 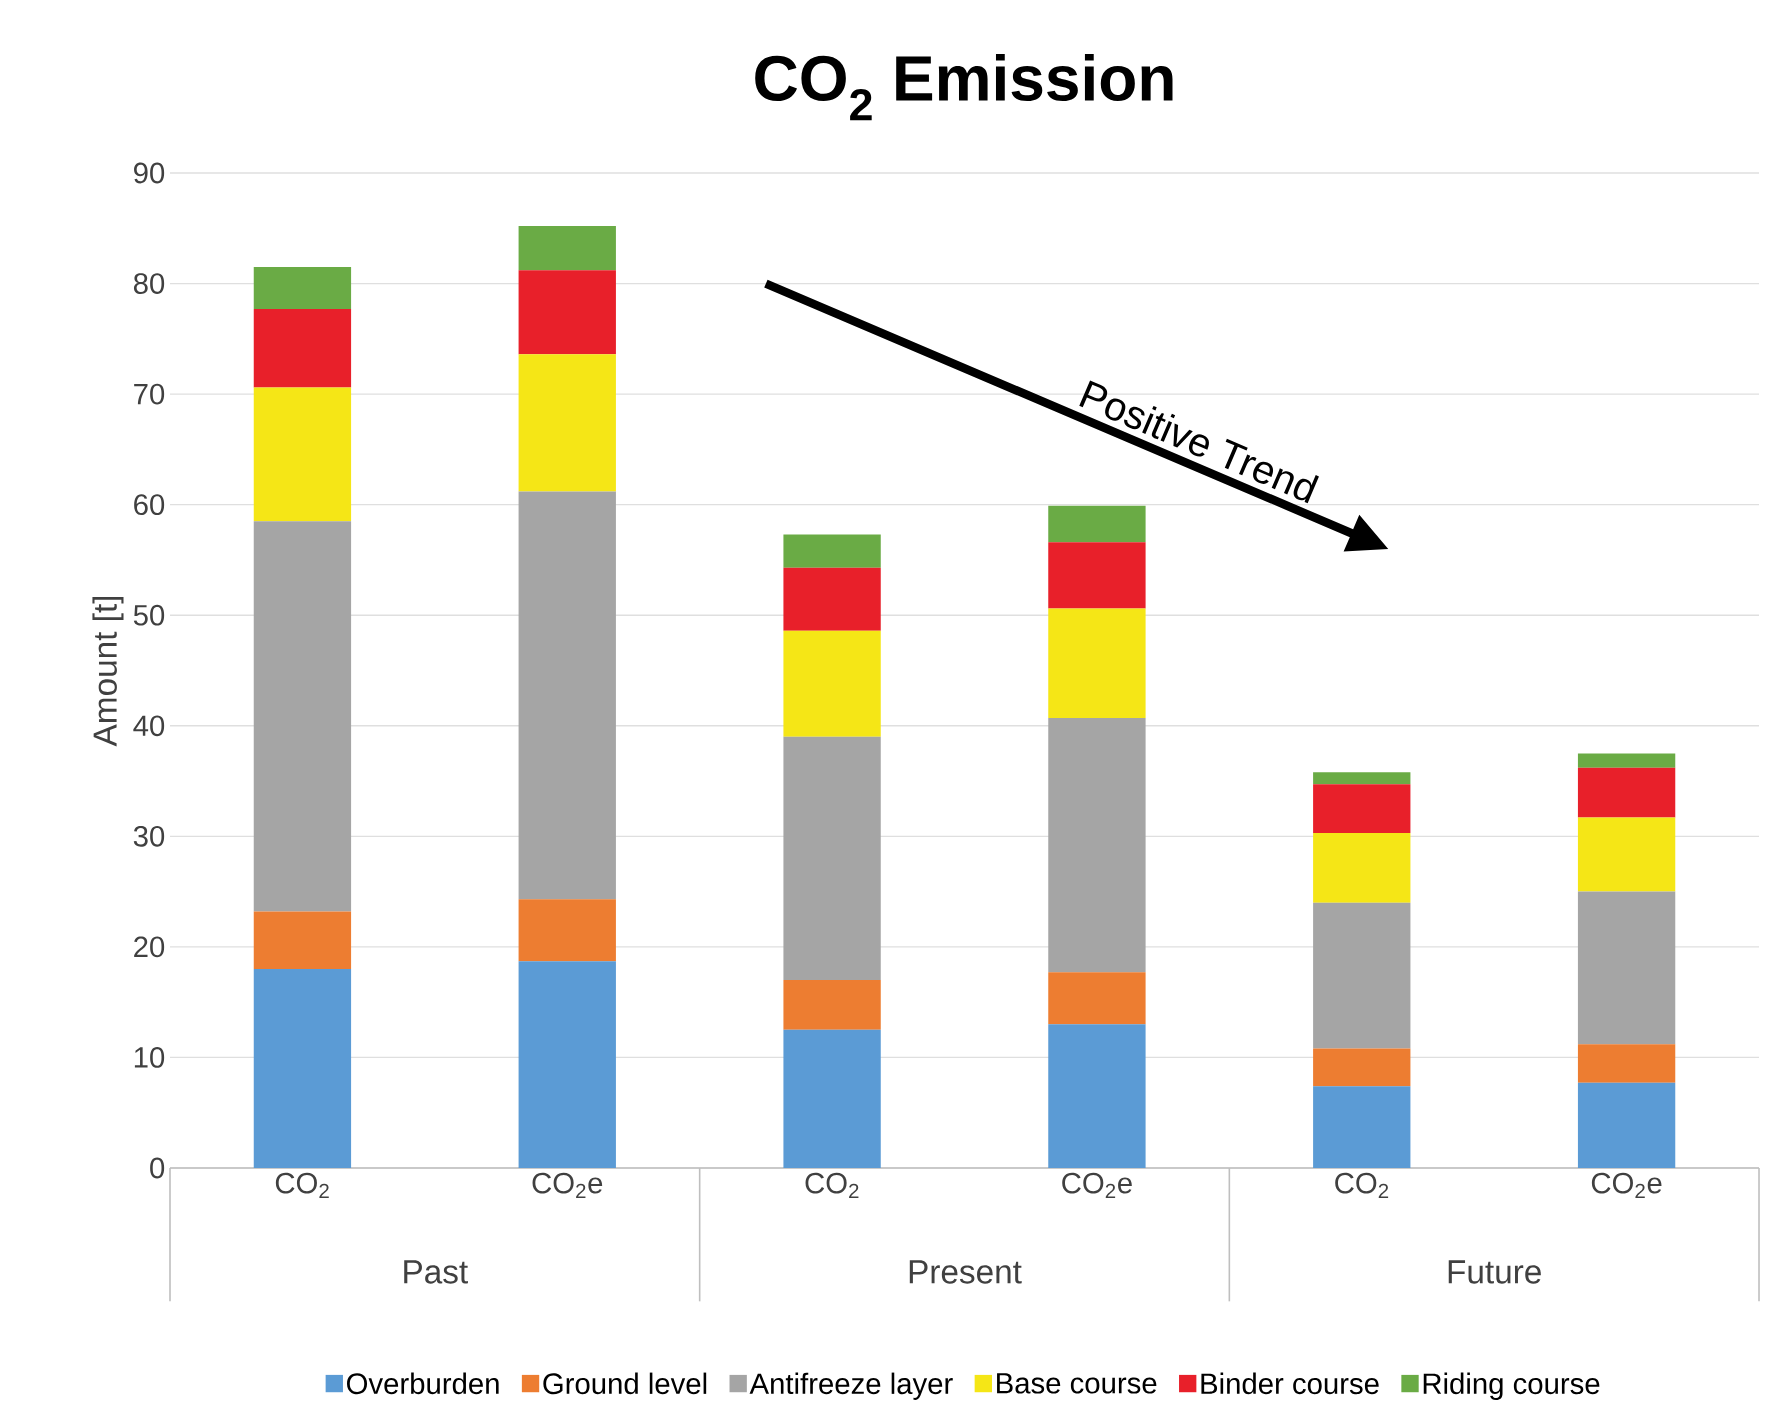 What do you see at coordinates (108, 671) in the screenshot?
I see `y-axis-title: Amount [t]` at bounding box center [108, 671].